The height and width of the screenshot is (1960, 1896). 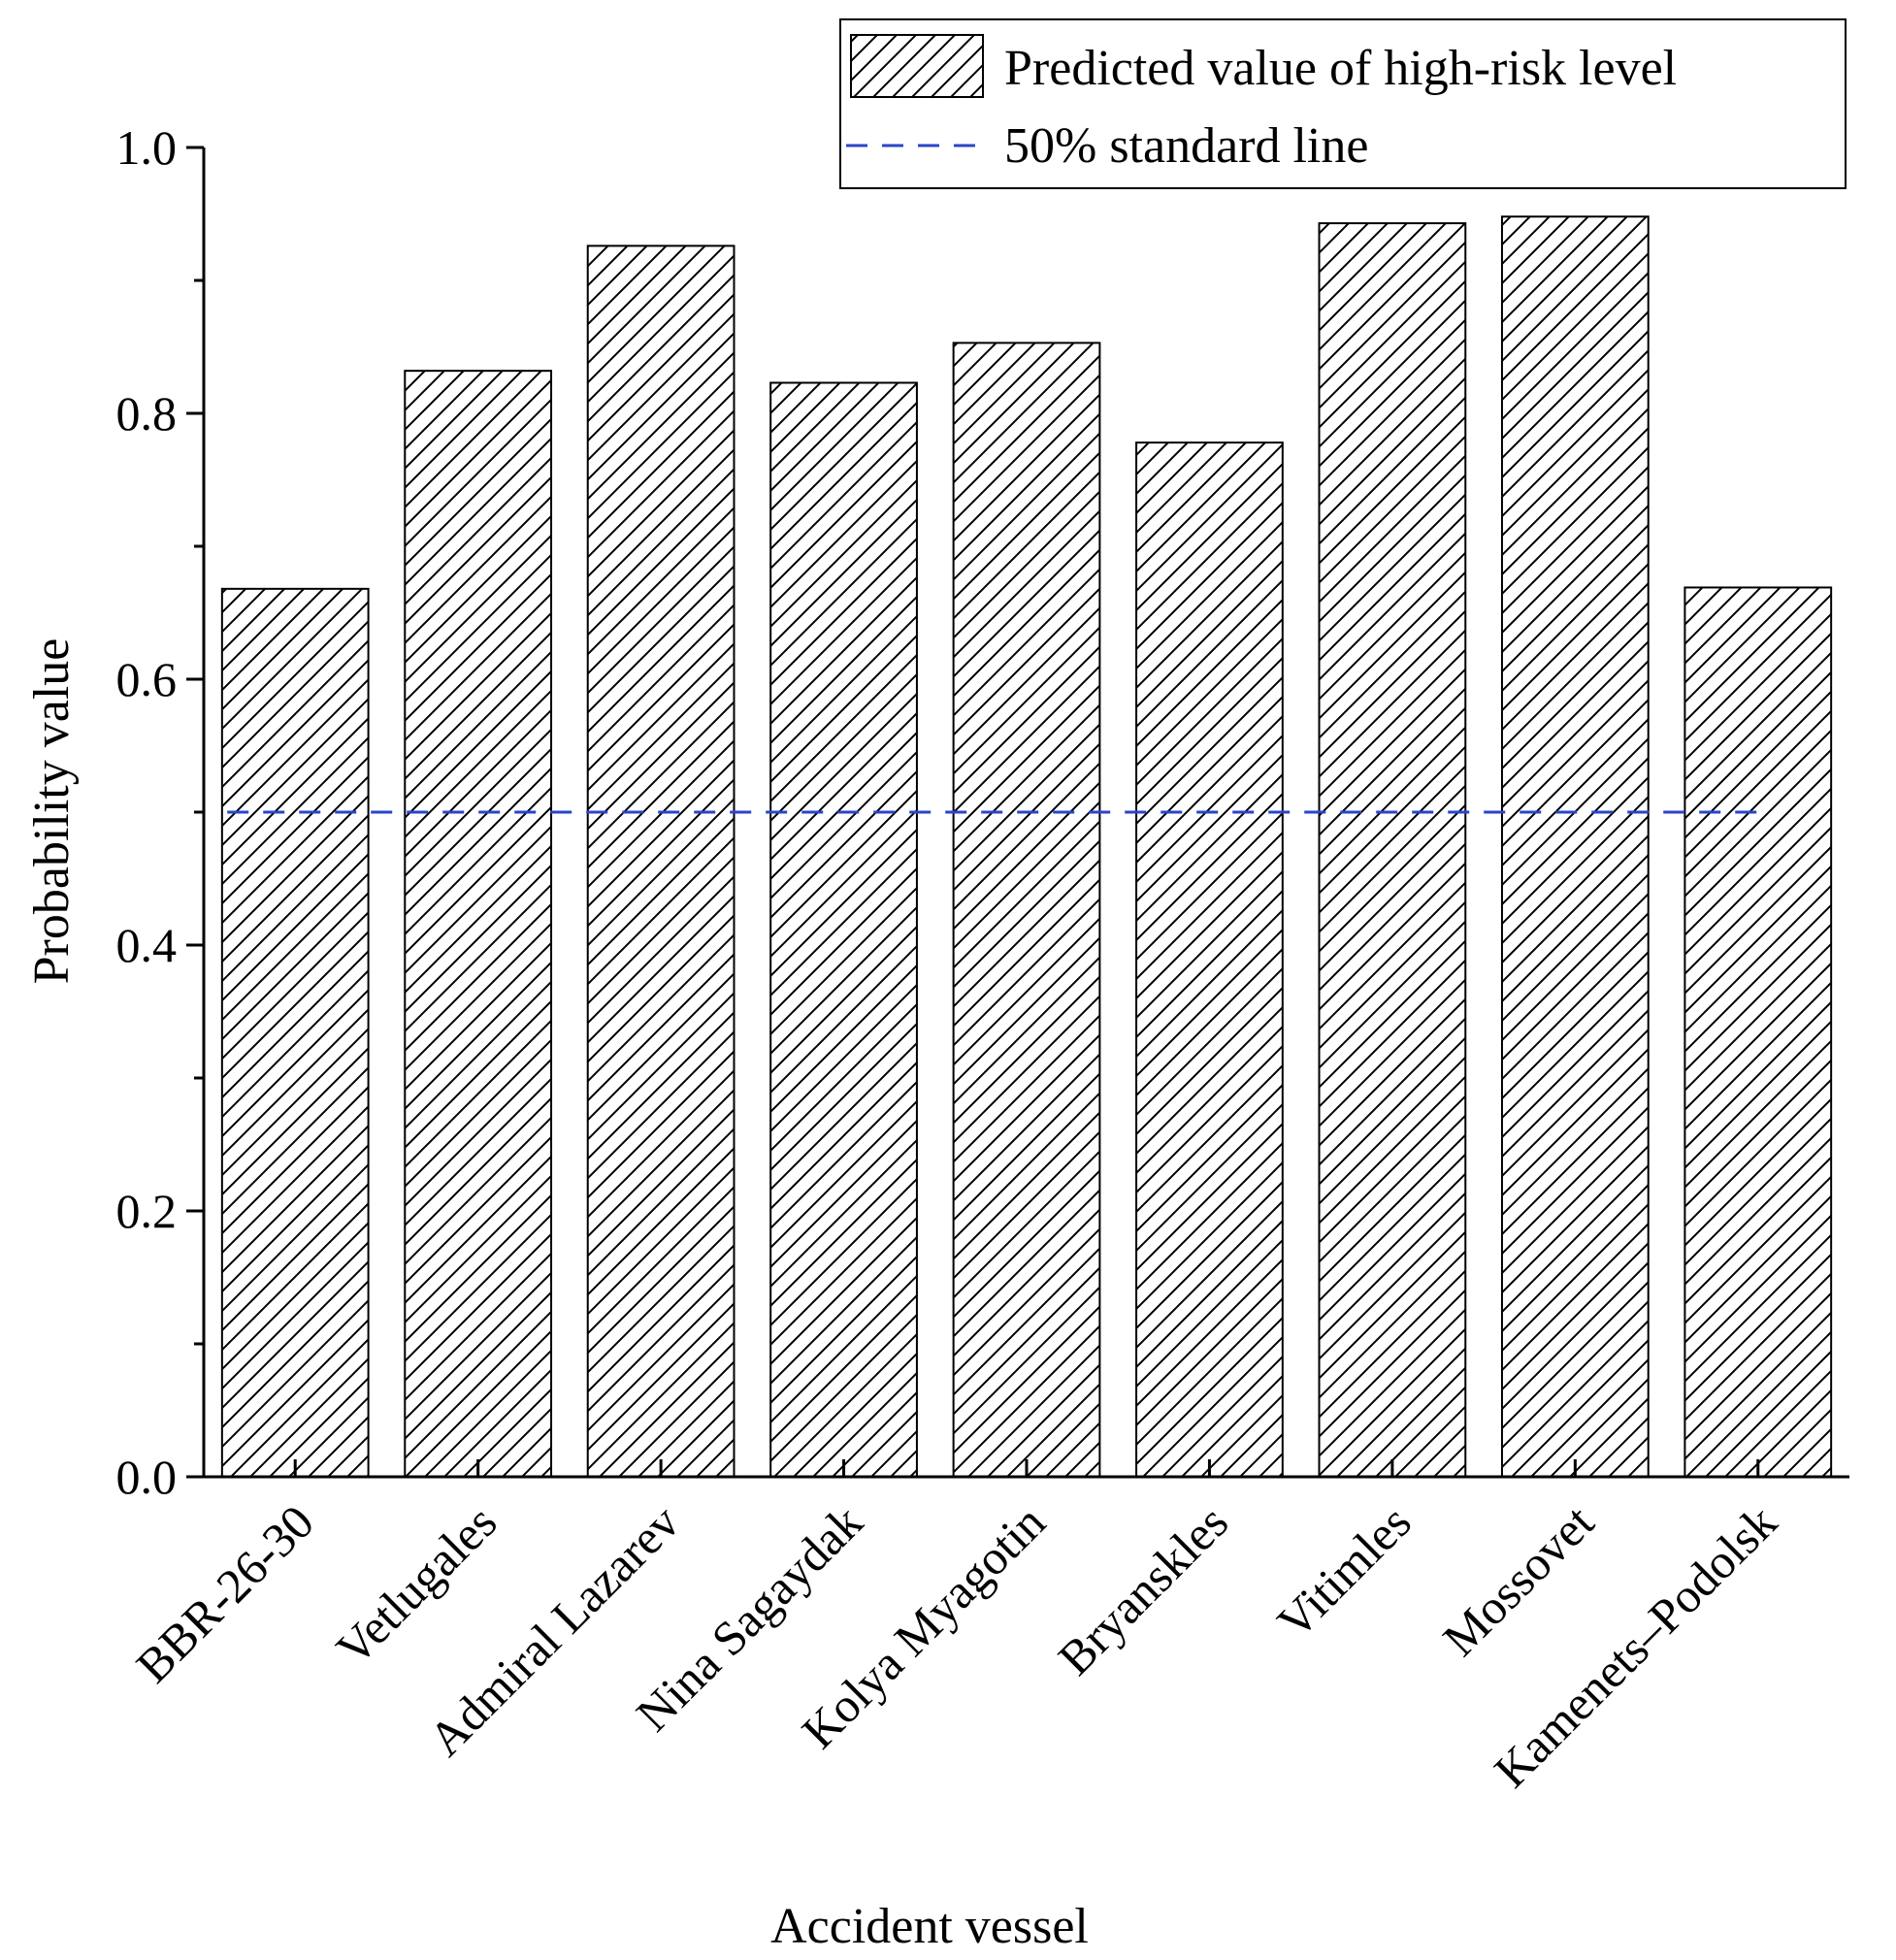 I want to click on legend-frame, so click(x=1343, y=103).